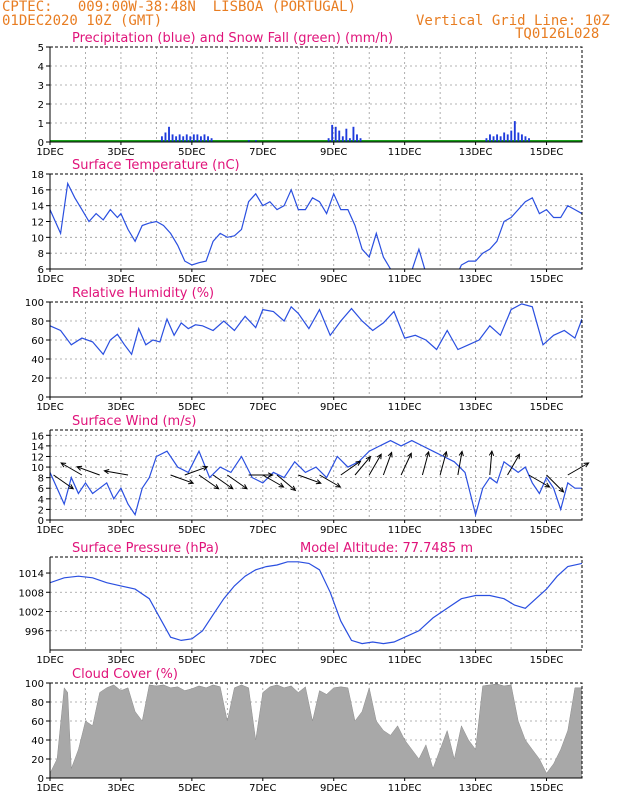 The width and height of the screenshot is (618, 800). Describe the element at coordinates (125, 674) in the screenshot. I see `cloud-cover-title: Cloud Cover (%)` at that location.